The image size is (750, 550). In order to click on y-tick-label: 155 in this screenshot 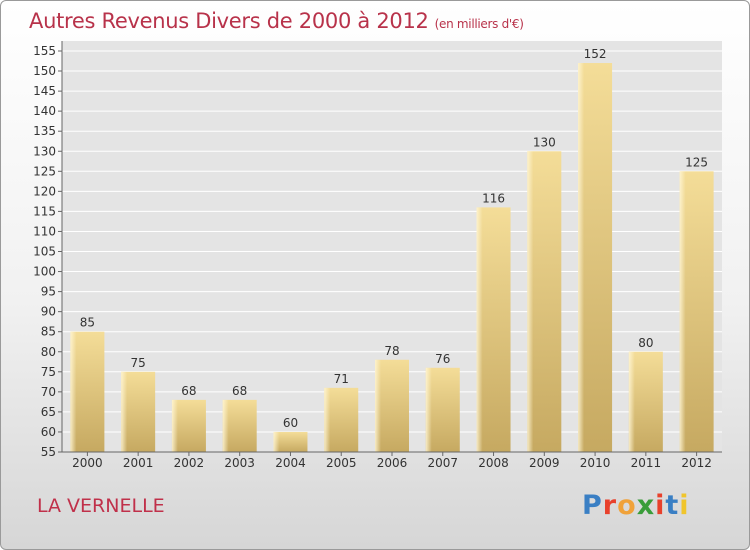, I will do `click(44, 51)`.